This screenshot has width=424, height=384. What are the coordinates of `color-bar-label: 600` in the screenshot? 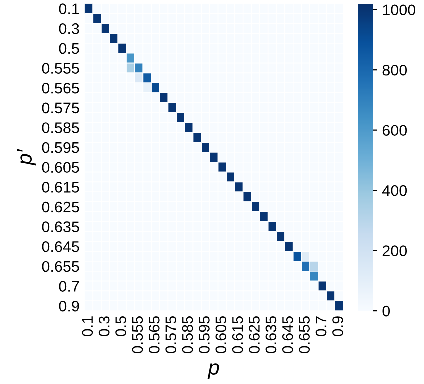 It's located at (395, 130).